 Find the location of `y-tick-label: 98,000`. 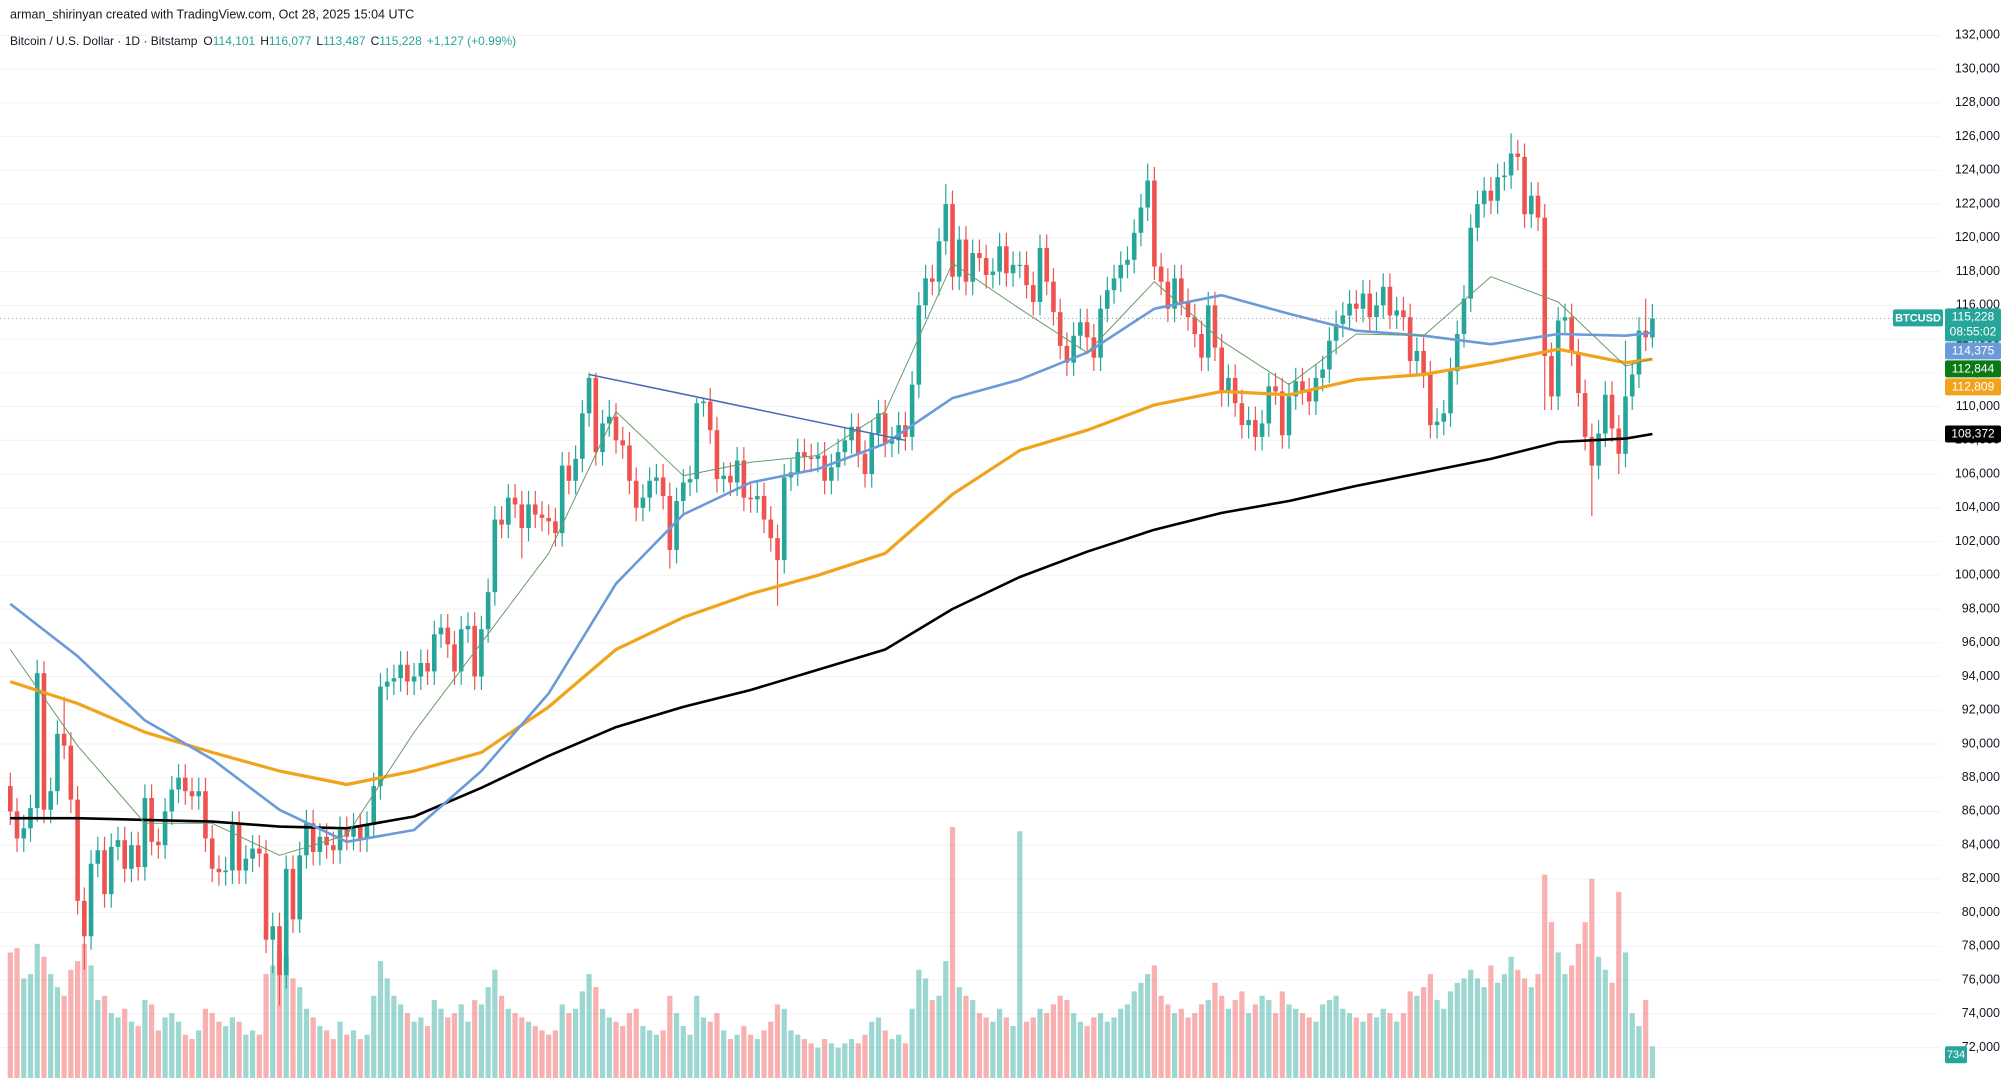

y-tick-label: 98,000 is located at coordinates (1981, 608).